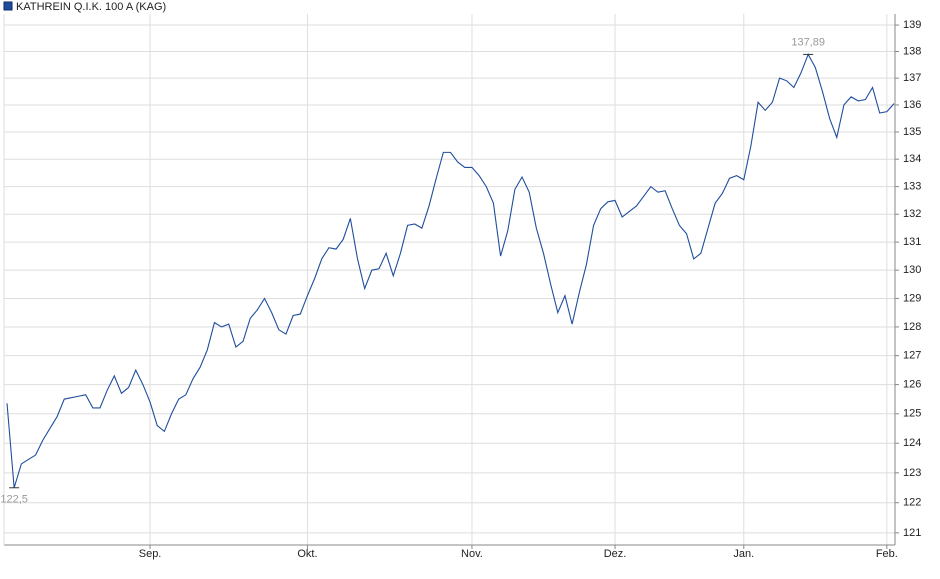 The image size is (940, 579). What do you see at coordinates (912, 270) in the screenshot?
I see `y-tick-label: 130` at bounding box center [912, 270].